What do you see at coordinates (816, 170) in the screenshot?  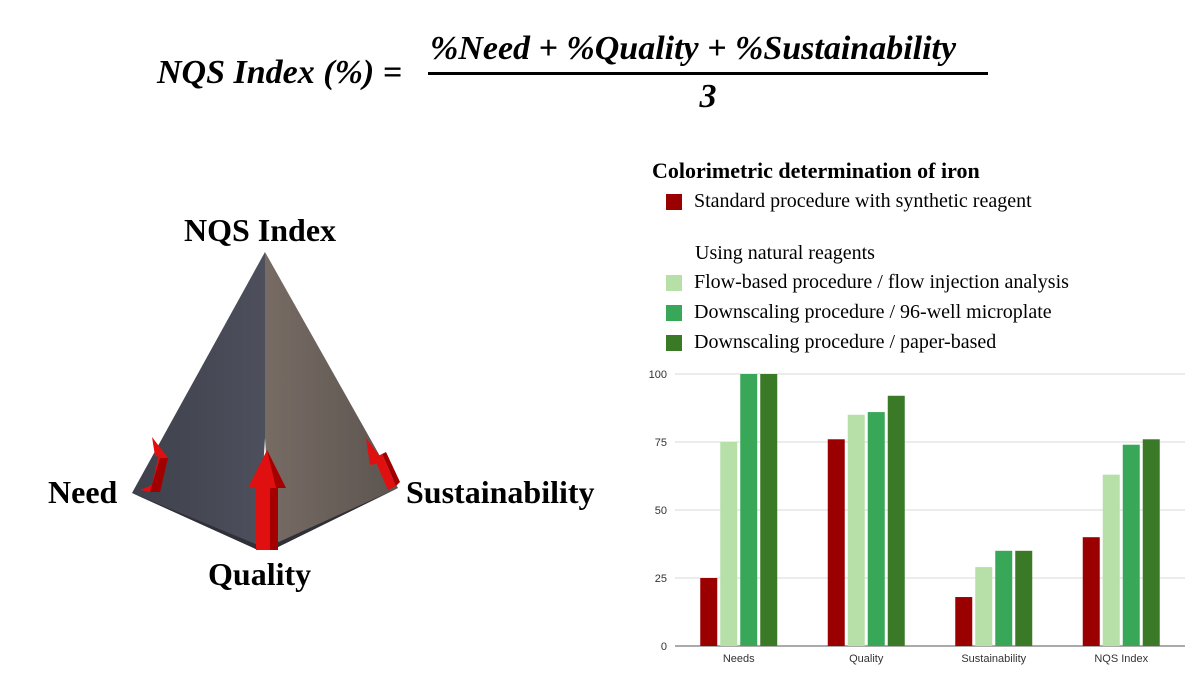 I see `legend-title: Colorimetric determination of iron` at bounding box center [816, 170].